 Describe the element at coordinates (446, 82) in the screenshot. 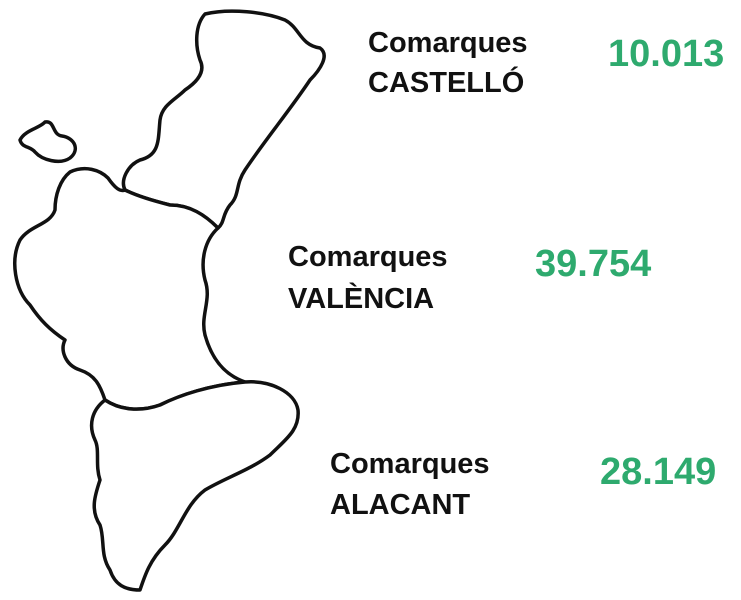

I see `region-name: CASTELLÓ` at that location.